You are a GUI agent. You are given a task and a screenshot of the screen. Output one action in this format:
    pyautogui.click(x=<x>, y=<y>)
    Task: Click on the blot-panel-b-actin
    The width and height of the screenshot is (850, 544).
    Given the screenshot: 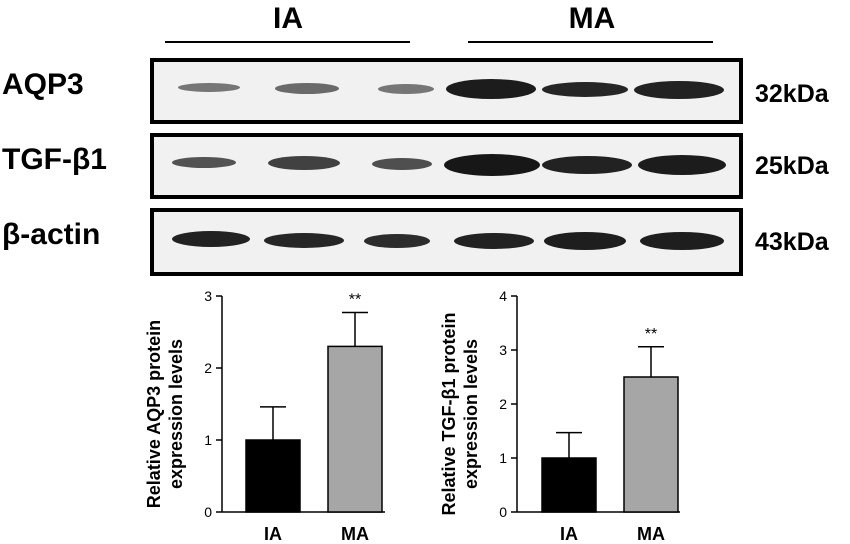 What is the action you would take?
    pyautogui.click(x=446, y=242)
    